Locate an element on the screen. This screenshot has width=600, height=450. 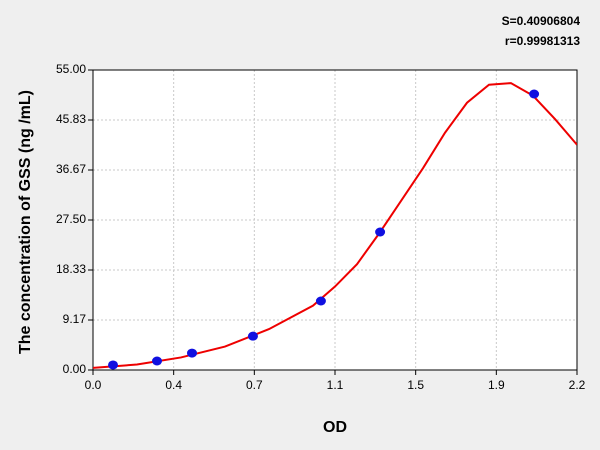
x-tick-label: 1.1 is located at coordinates (335, 385).